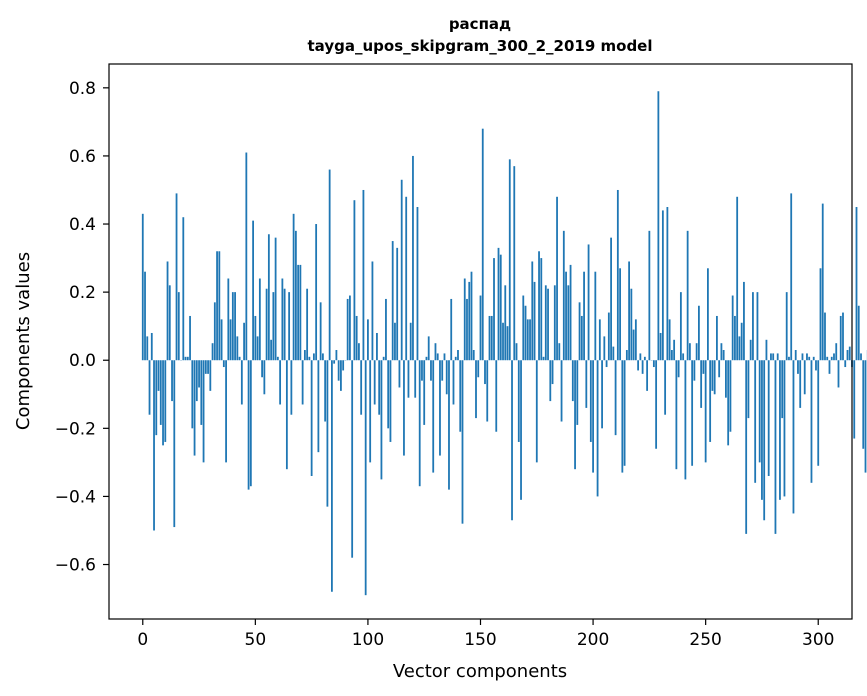  I want to click on x-tick-label: 0, so click(142, 640).